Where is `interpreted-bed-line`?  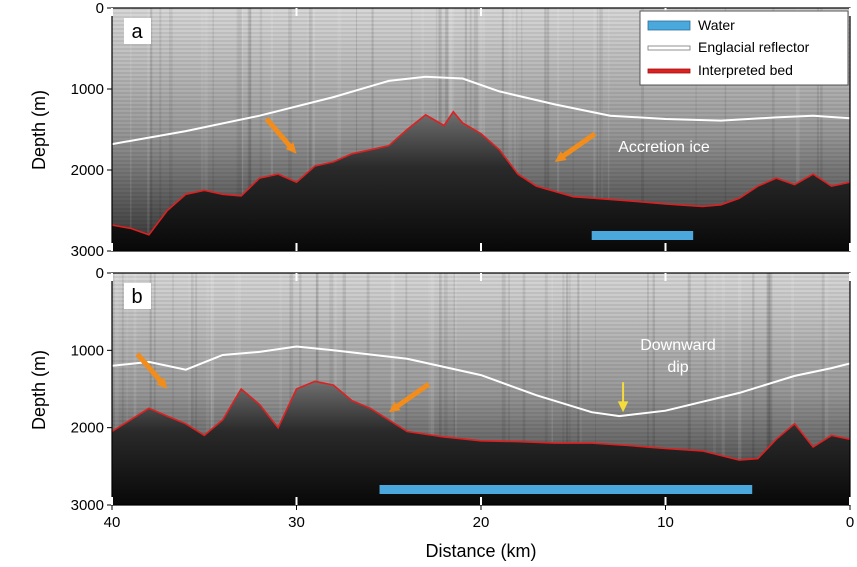
interpreted-bed-line is located at coordinates (481, 420).